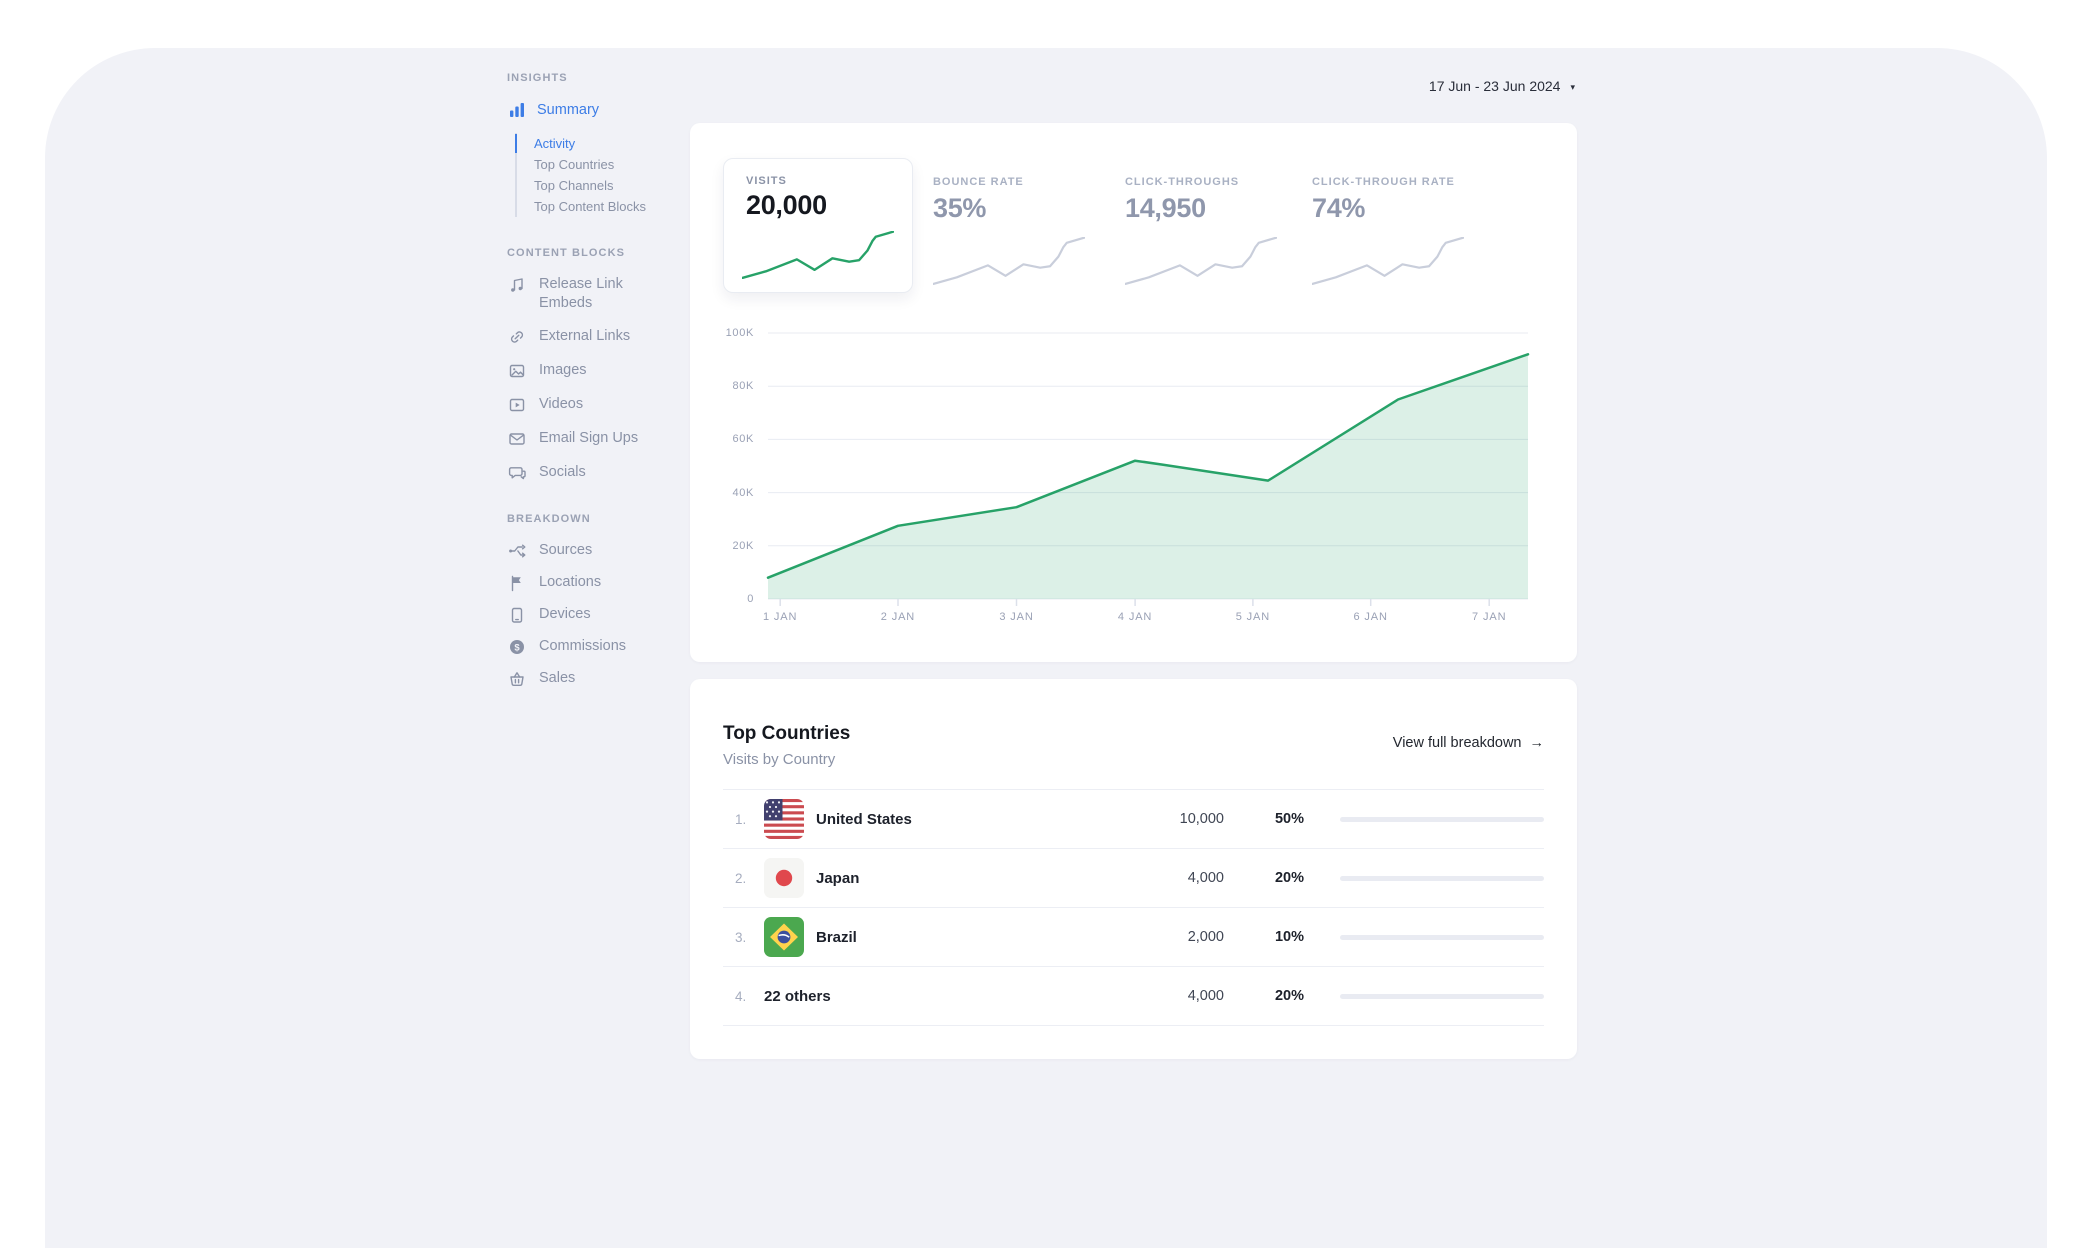  What do you see at coordinates (574, 164) in the screenshot?
I see `subnav-item-top-countries: Top Countries` at bounding box center [574, 164].